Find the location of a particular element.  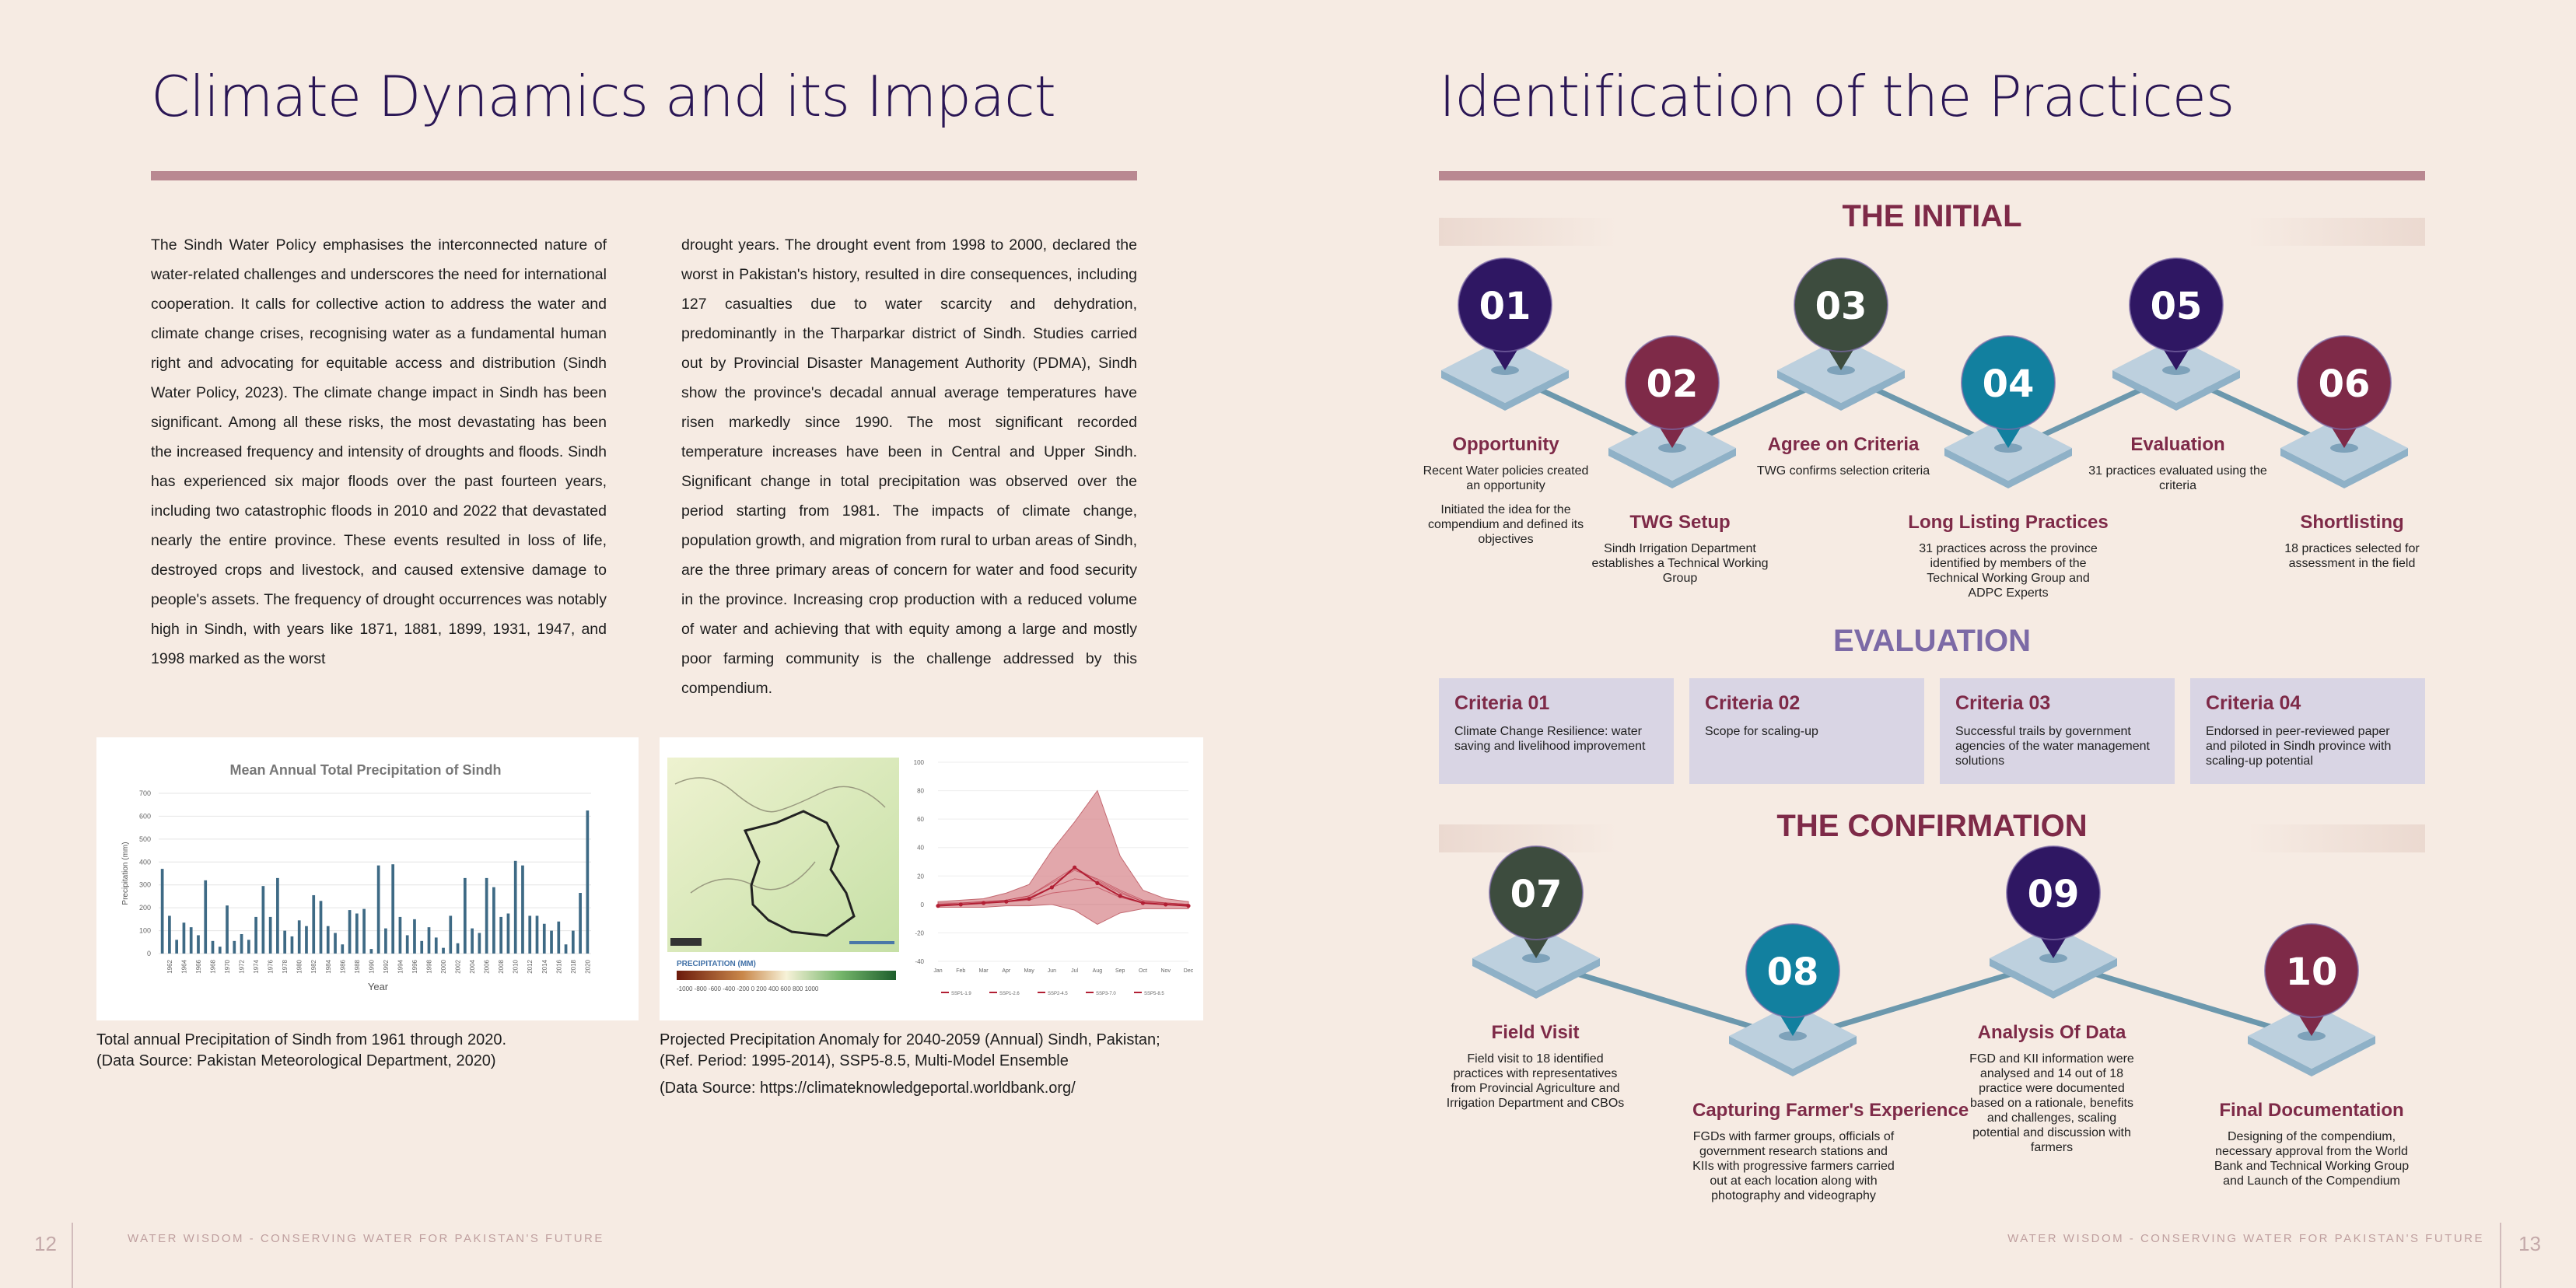

step-number-marker: 09 is located at coordinates (2053, 902).